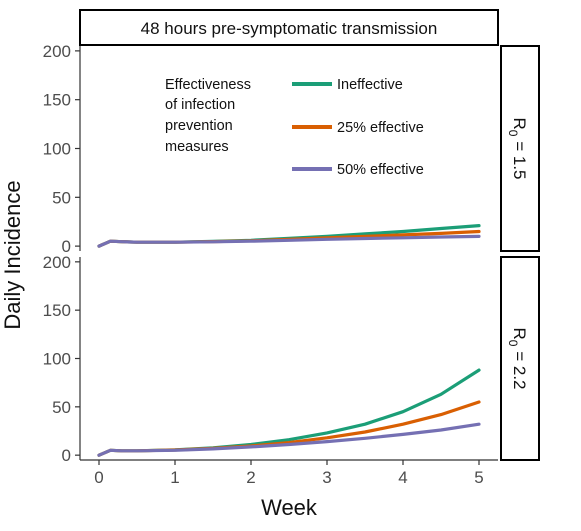 The height and width of the screenshot is (531, 581). Describe the element at coordinates (519, 367) in the screenshot. I see `facet-strip-label-rest: = 2.2` at that location.